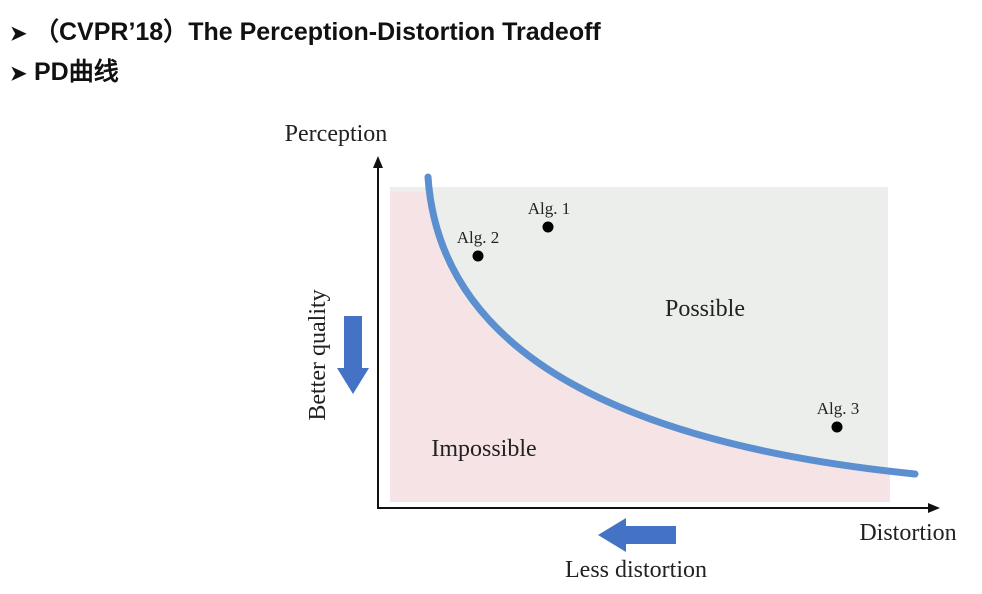 This screenshot has height=594, width=982. Describe the element at coordinates (378, 162) in the screenshot. I see `y-axis-arrowhead-icon` at that location.